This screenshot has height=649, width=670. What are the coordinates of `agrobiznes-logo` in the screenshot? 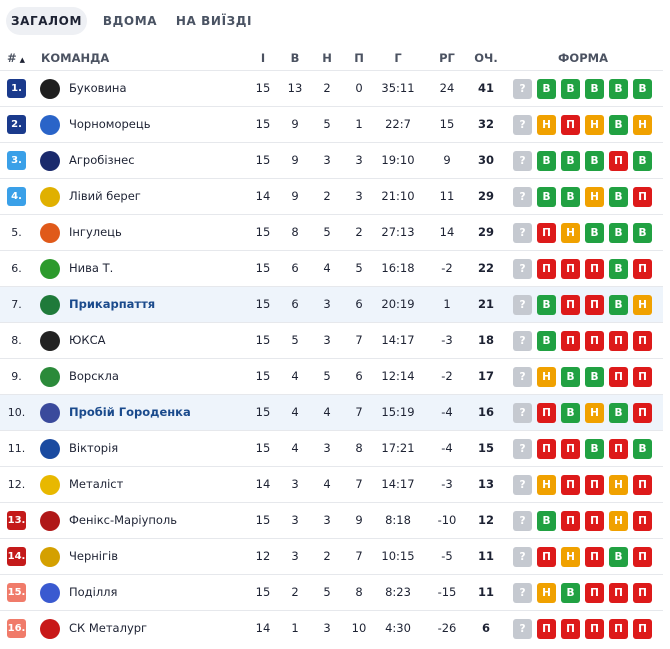 It's located at (50, 161).